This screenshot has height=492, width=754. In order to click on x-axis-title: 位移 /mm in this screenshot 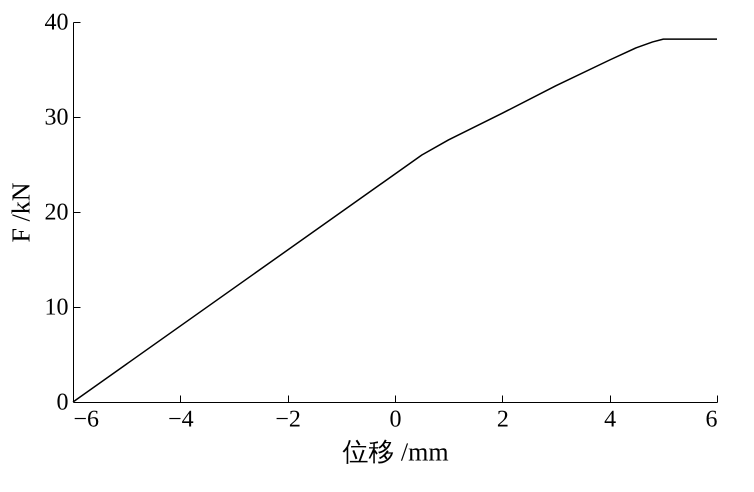, I will do `click(395, 452)`.